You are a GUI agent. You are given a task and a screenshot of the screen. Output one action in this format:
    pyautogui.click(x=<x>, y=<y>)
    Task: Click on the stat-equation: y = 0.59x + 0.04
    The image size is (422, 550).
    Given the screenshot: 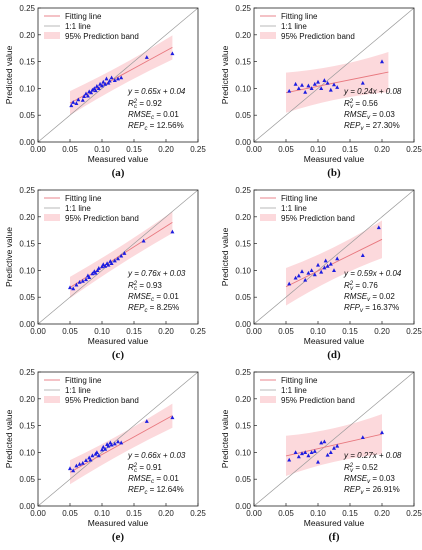 What is the action you would take?
    pyautogui.click(x=372, y=273)
    